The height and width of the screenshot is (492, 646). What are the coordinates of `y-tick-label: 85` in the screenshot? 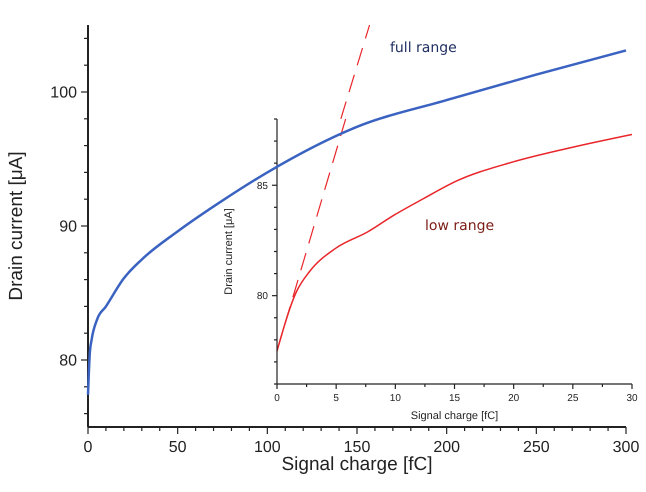 It's located at (262, 186).